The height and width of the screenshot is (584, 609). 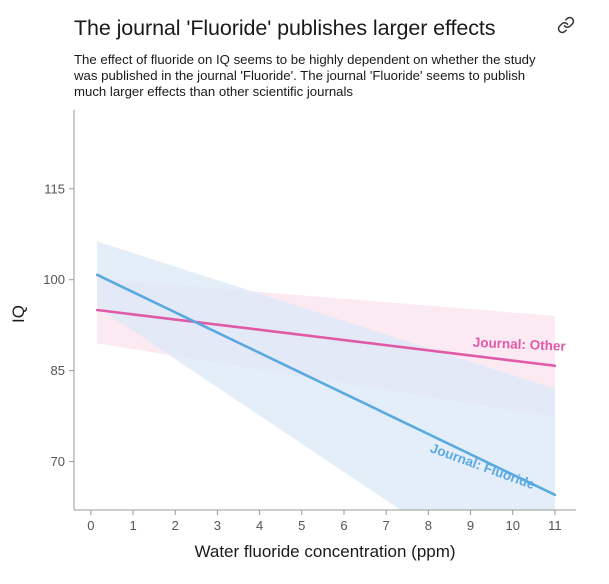 What do you see at coordinates (519, 344) in the screenshot?
I see `series-label-journal-other: Journal: Other` at bounding box center [519, 344].